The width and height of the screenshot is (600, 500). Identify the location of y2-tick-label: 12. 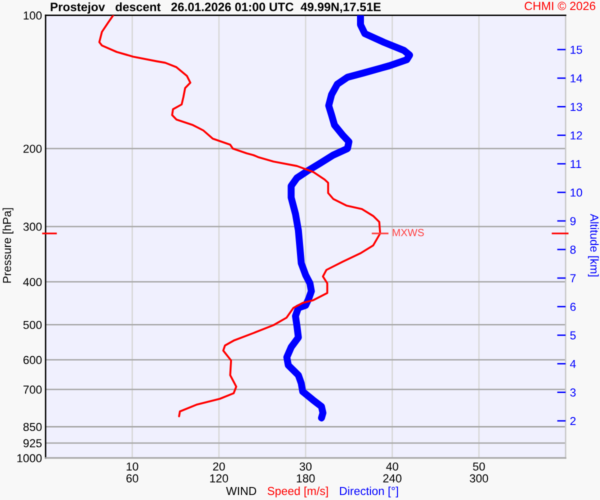
(576, 135).